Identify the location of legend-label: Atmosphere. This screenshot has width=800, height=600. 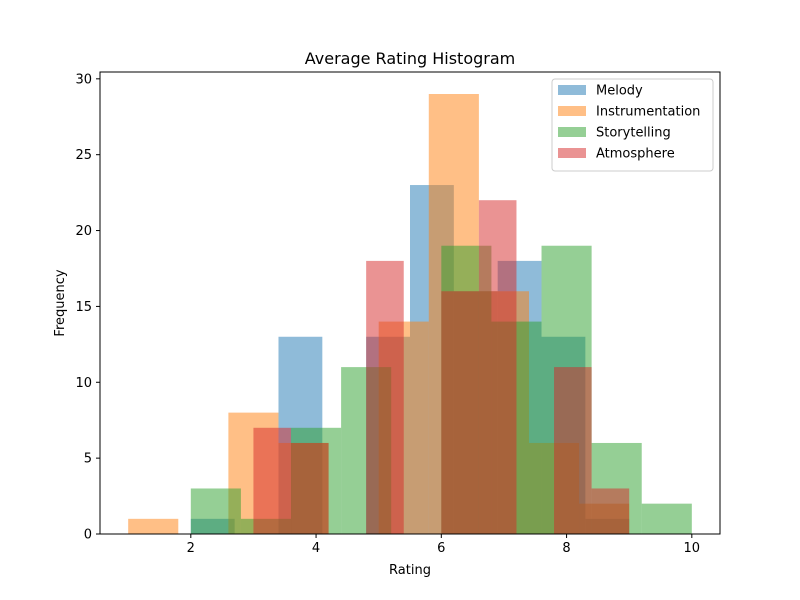
(635, 154).